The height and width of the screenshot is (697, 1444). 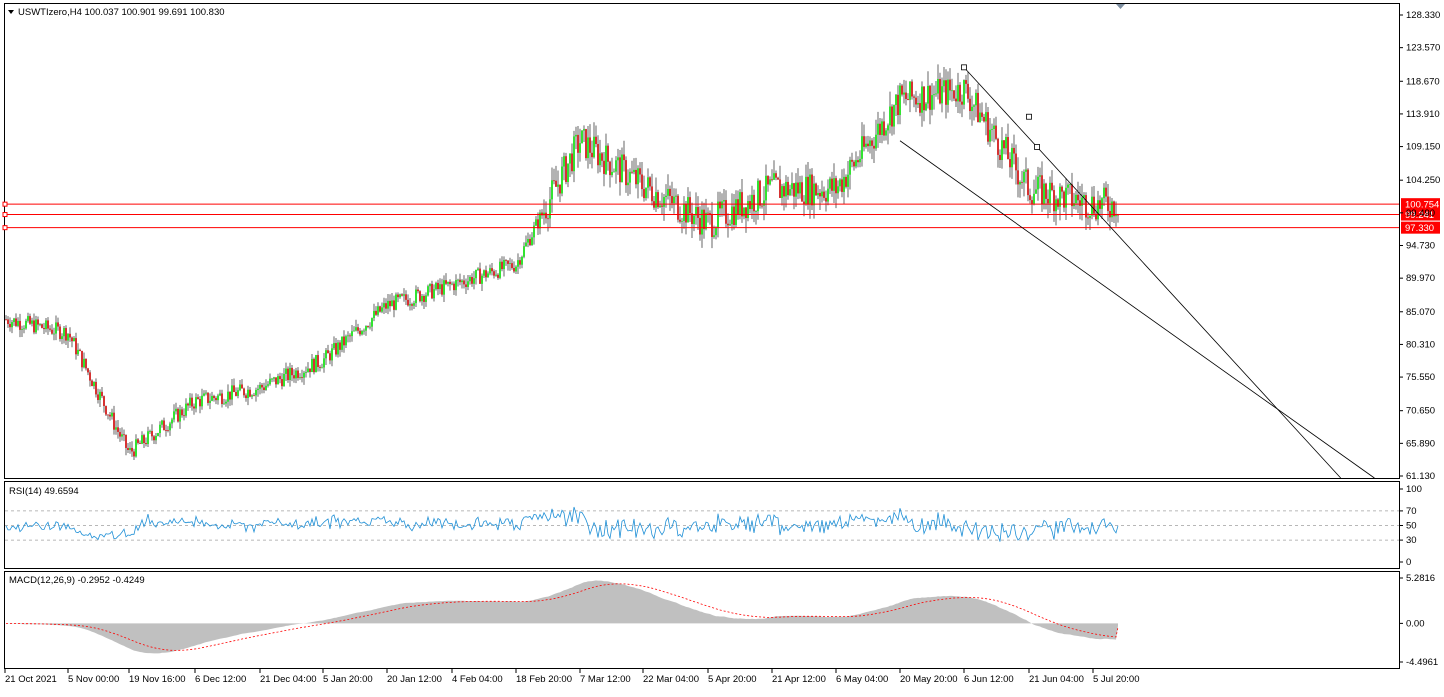 I want to click on triangle-down-icon, so click(x=11, y=12).